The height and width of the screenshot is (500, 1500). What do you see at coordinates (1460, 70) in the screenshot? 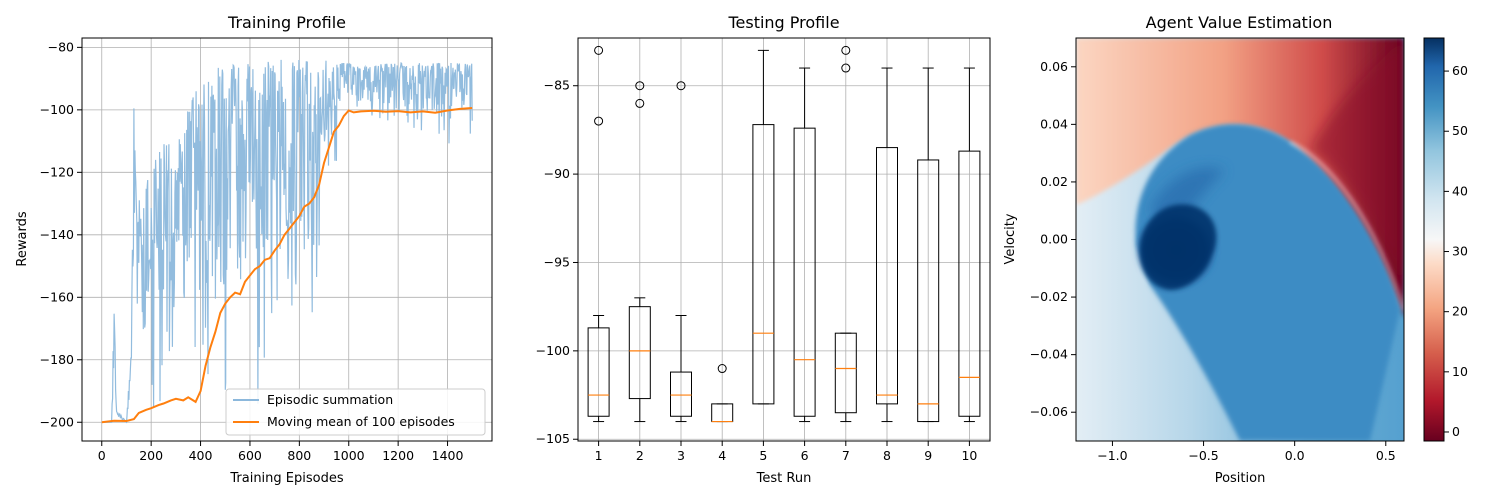
I see `colorbar-tick-label: 60` at bounding box center [1460, 70].